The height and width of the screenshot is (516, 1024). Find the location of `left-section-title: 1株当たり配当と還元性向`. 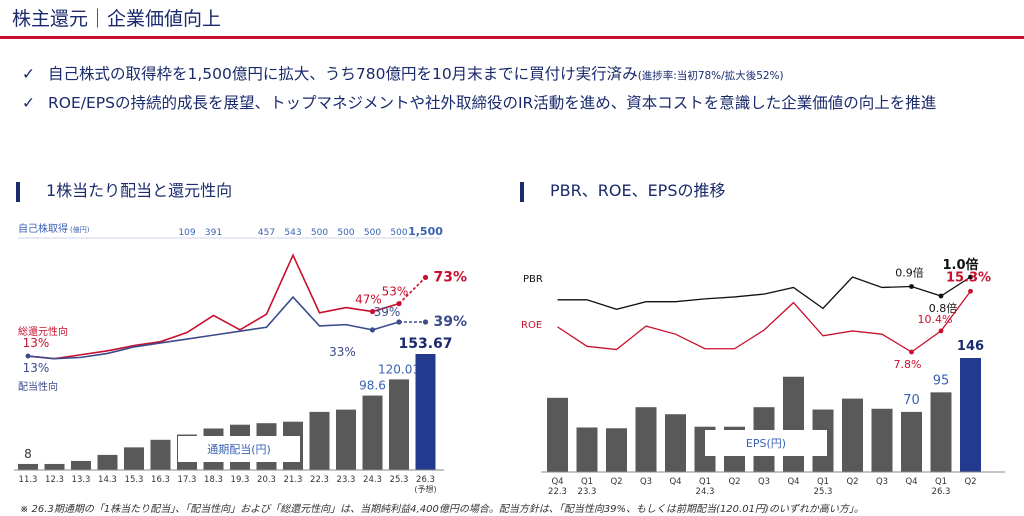

left-section-title: 1株当たり配当と還元性向 is located at coordinates (124, 189).